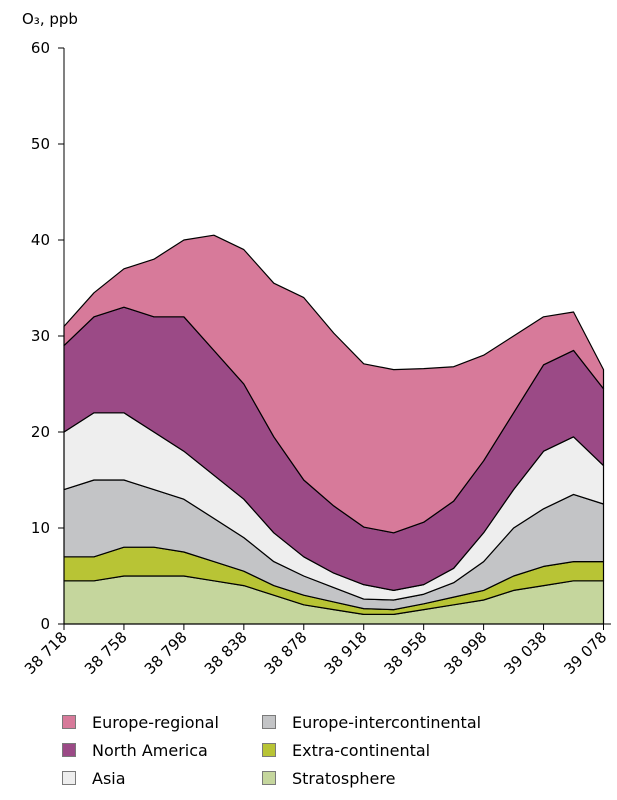 The width and height of the screenshot is (617, 800). I want to click on y-tick-label: 40, so click(40, 240).